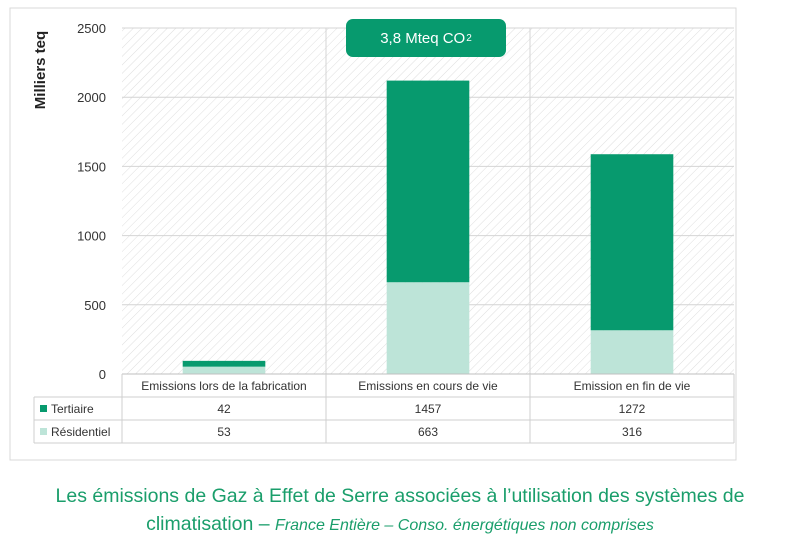 This screenshot has height=548, width=800. What do you see at coordinates (632, 409) in the screenshot?
I see `table-value: 1272` at bounding box center [632, 409].